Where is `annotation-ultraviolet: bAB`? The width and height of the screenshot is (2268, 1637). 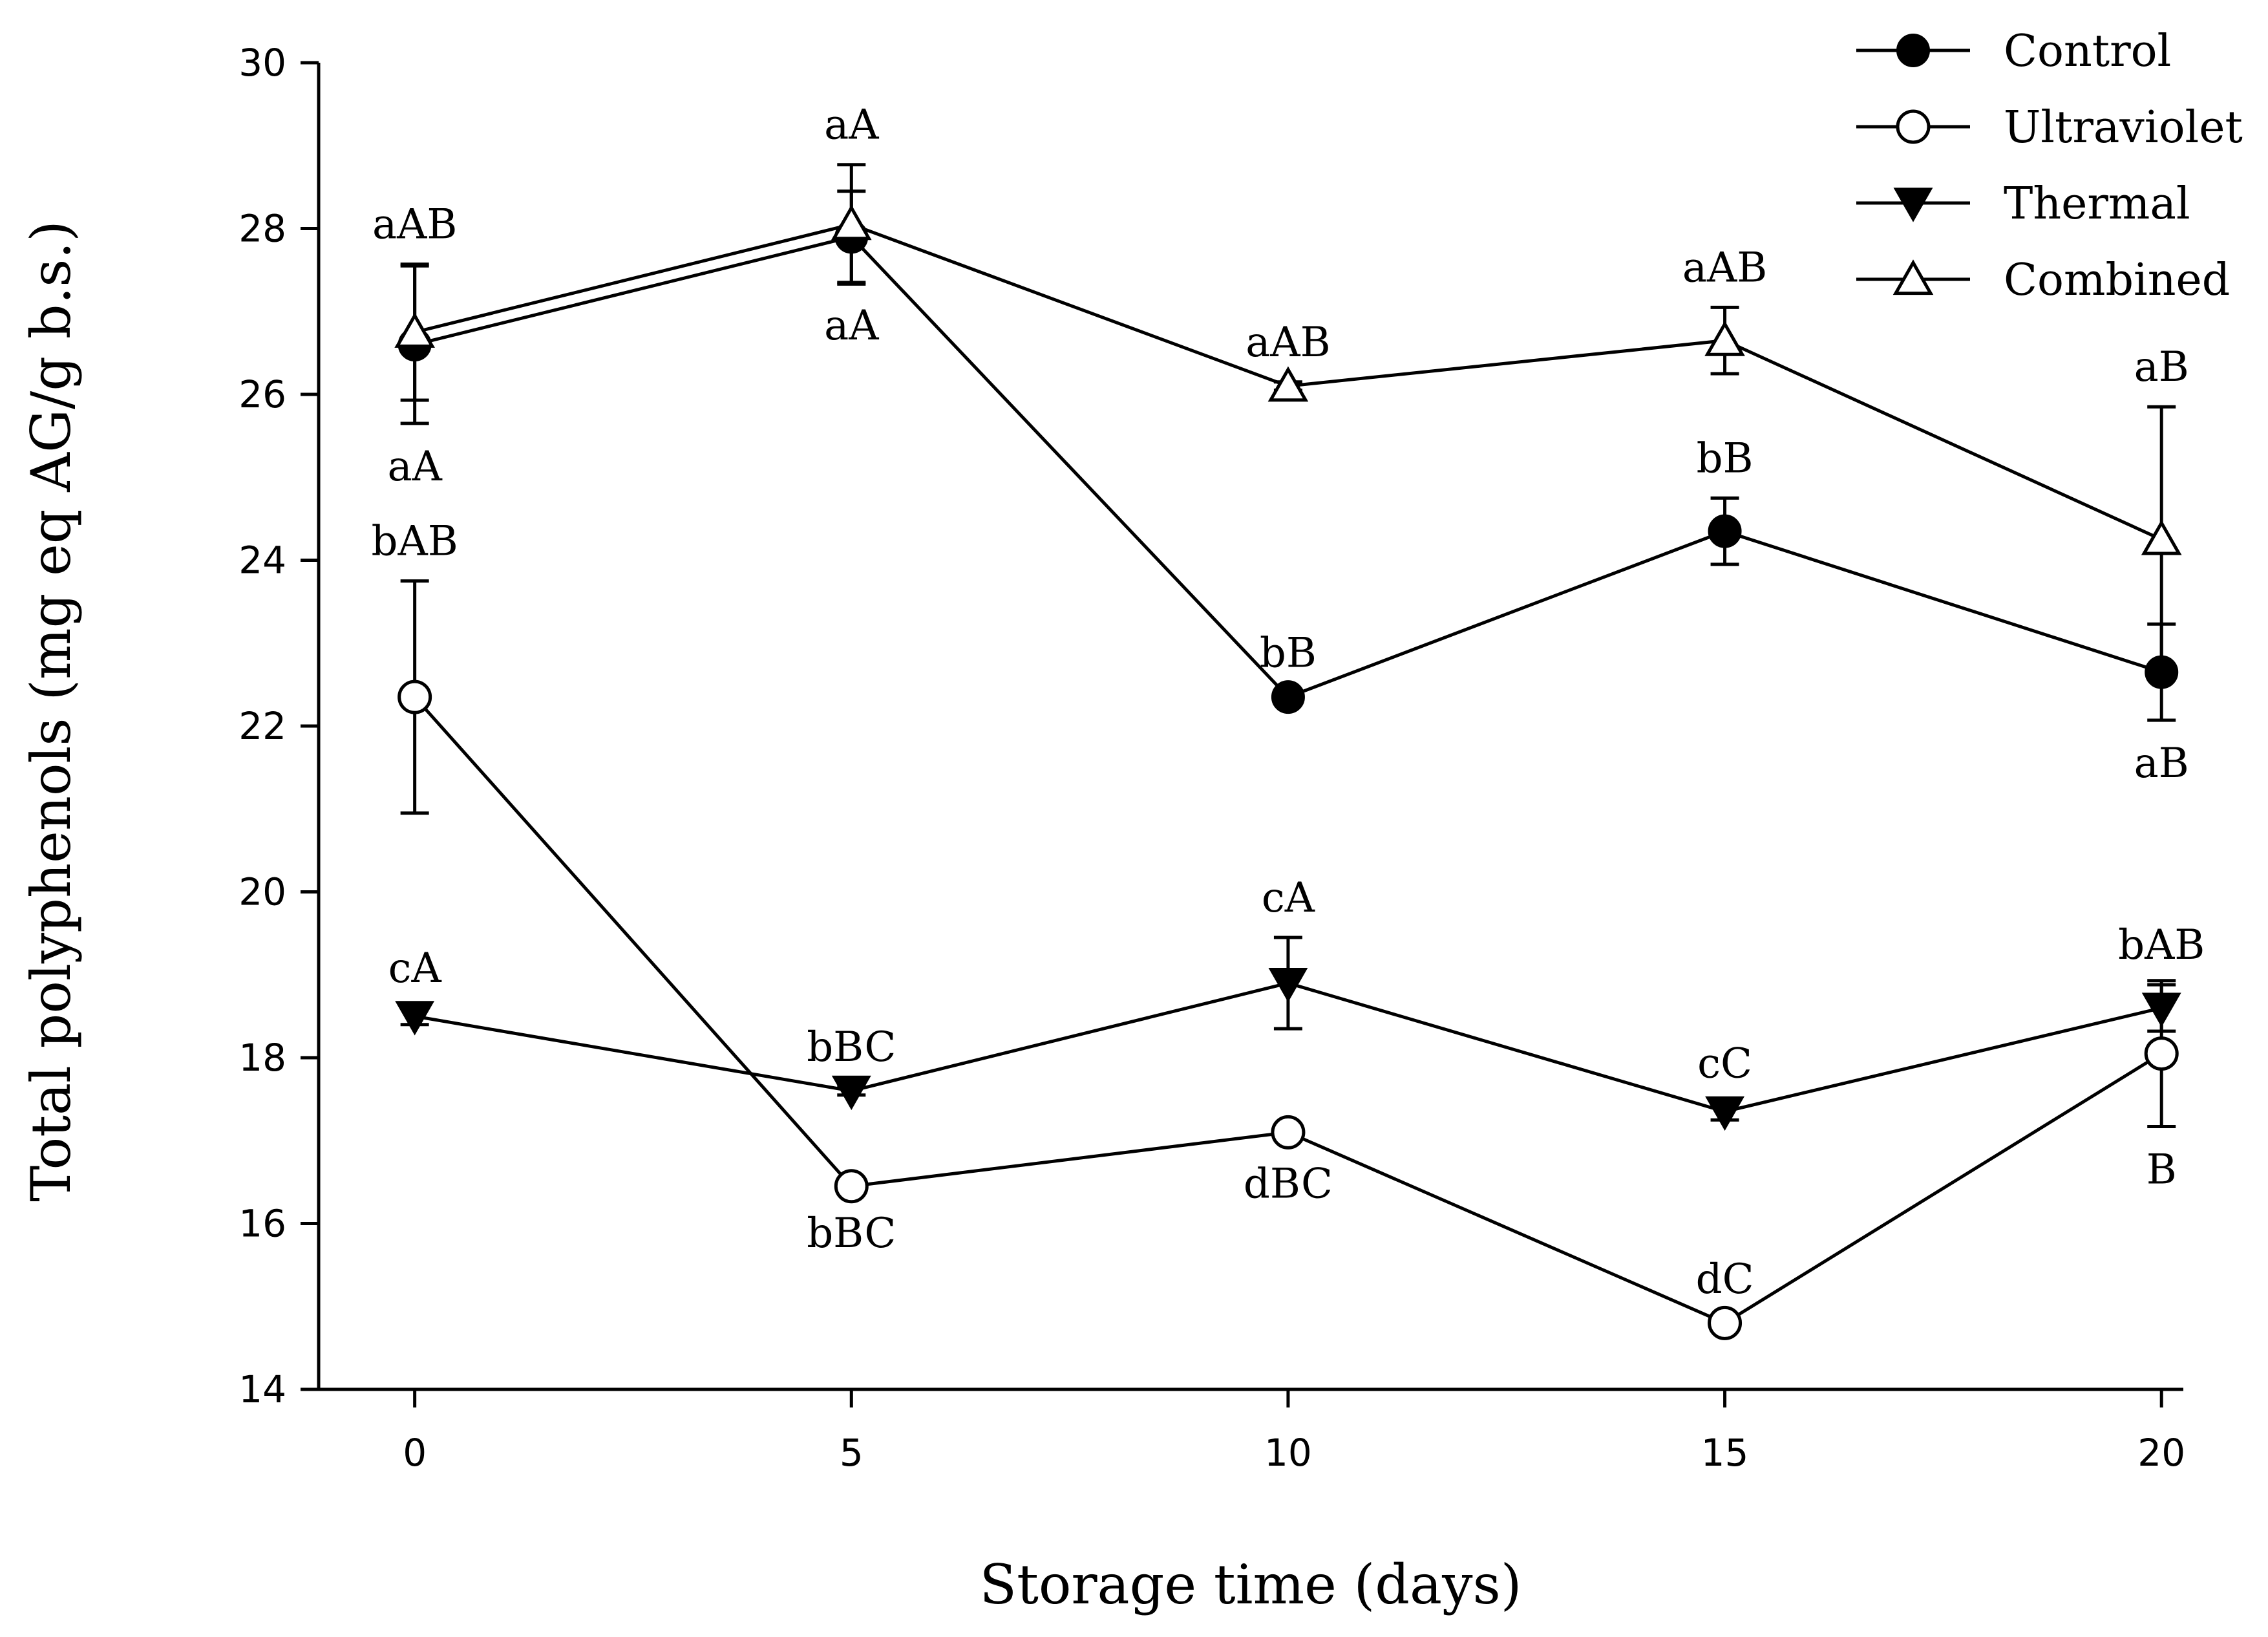
annotation-ultraviolet: bAB is located at coordinates (415, 542).